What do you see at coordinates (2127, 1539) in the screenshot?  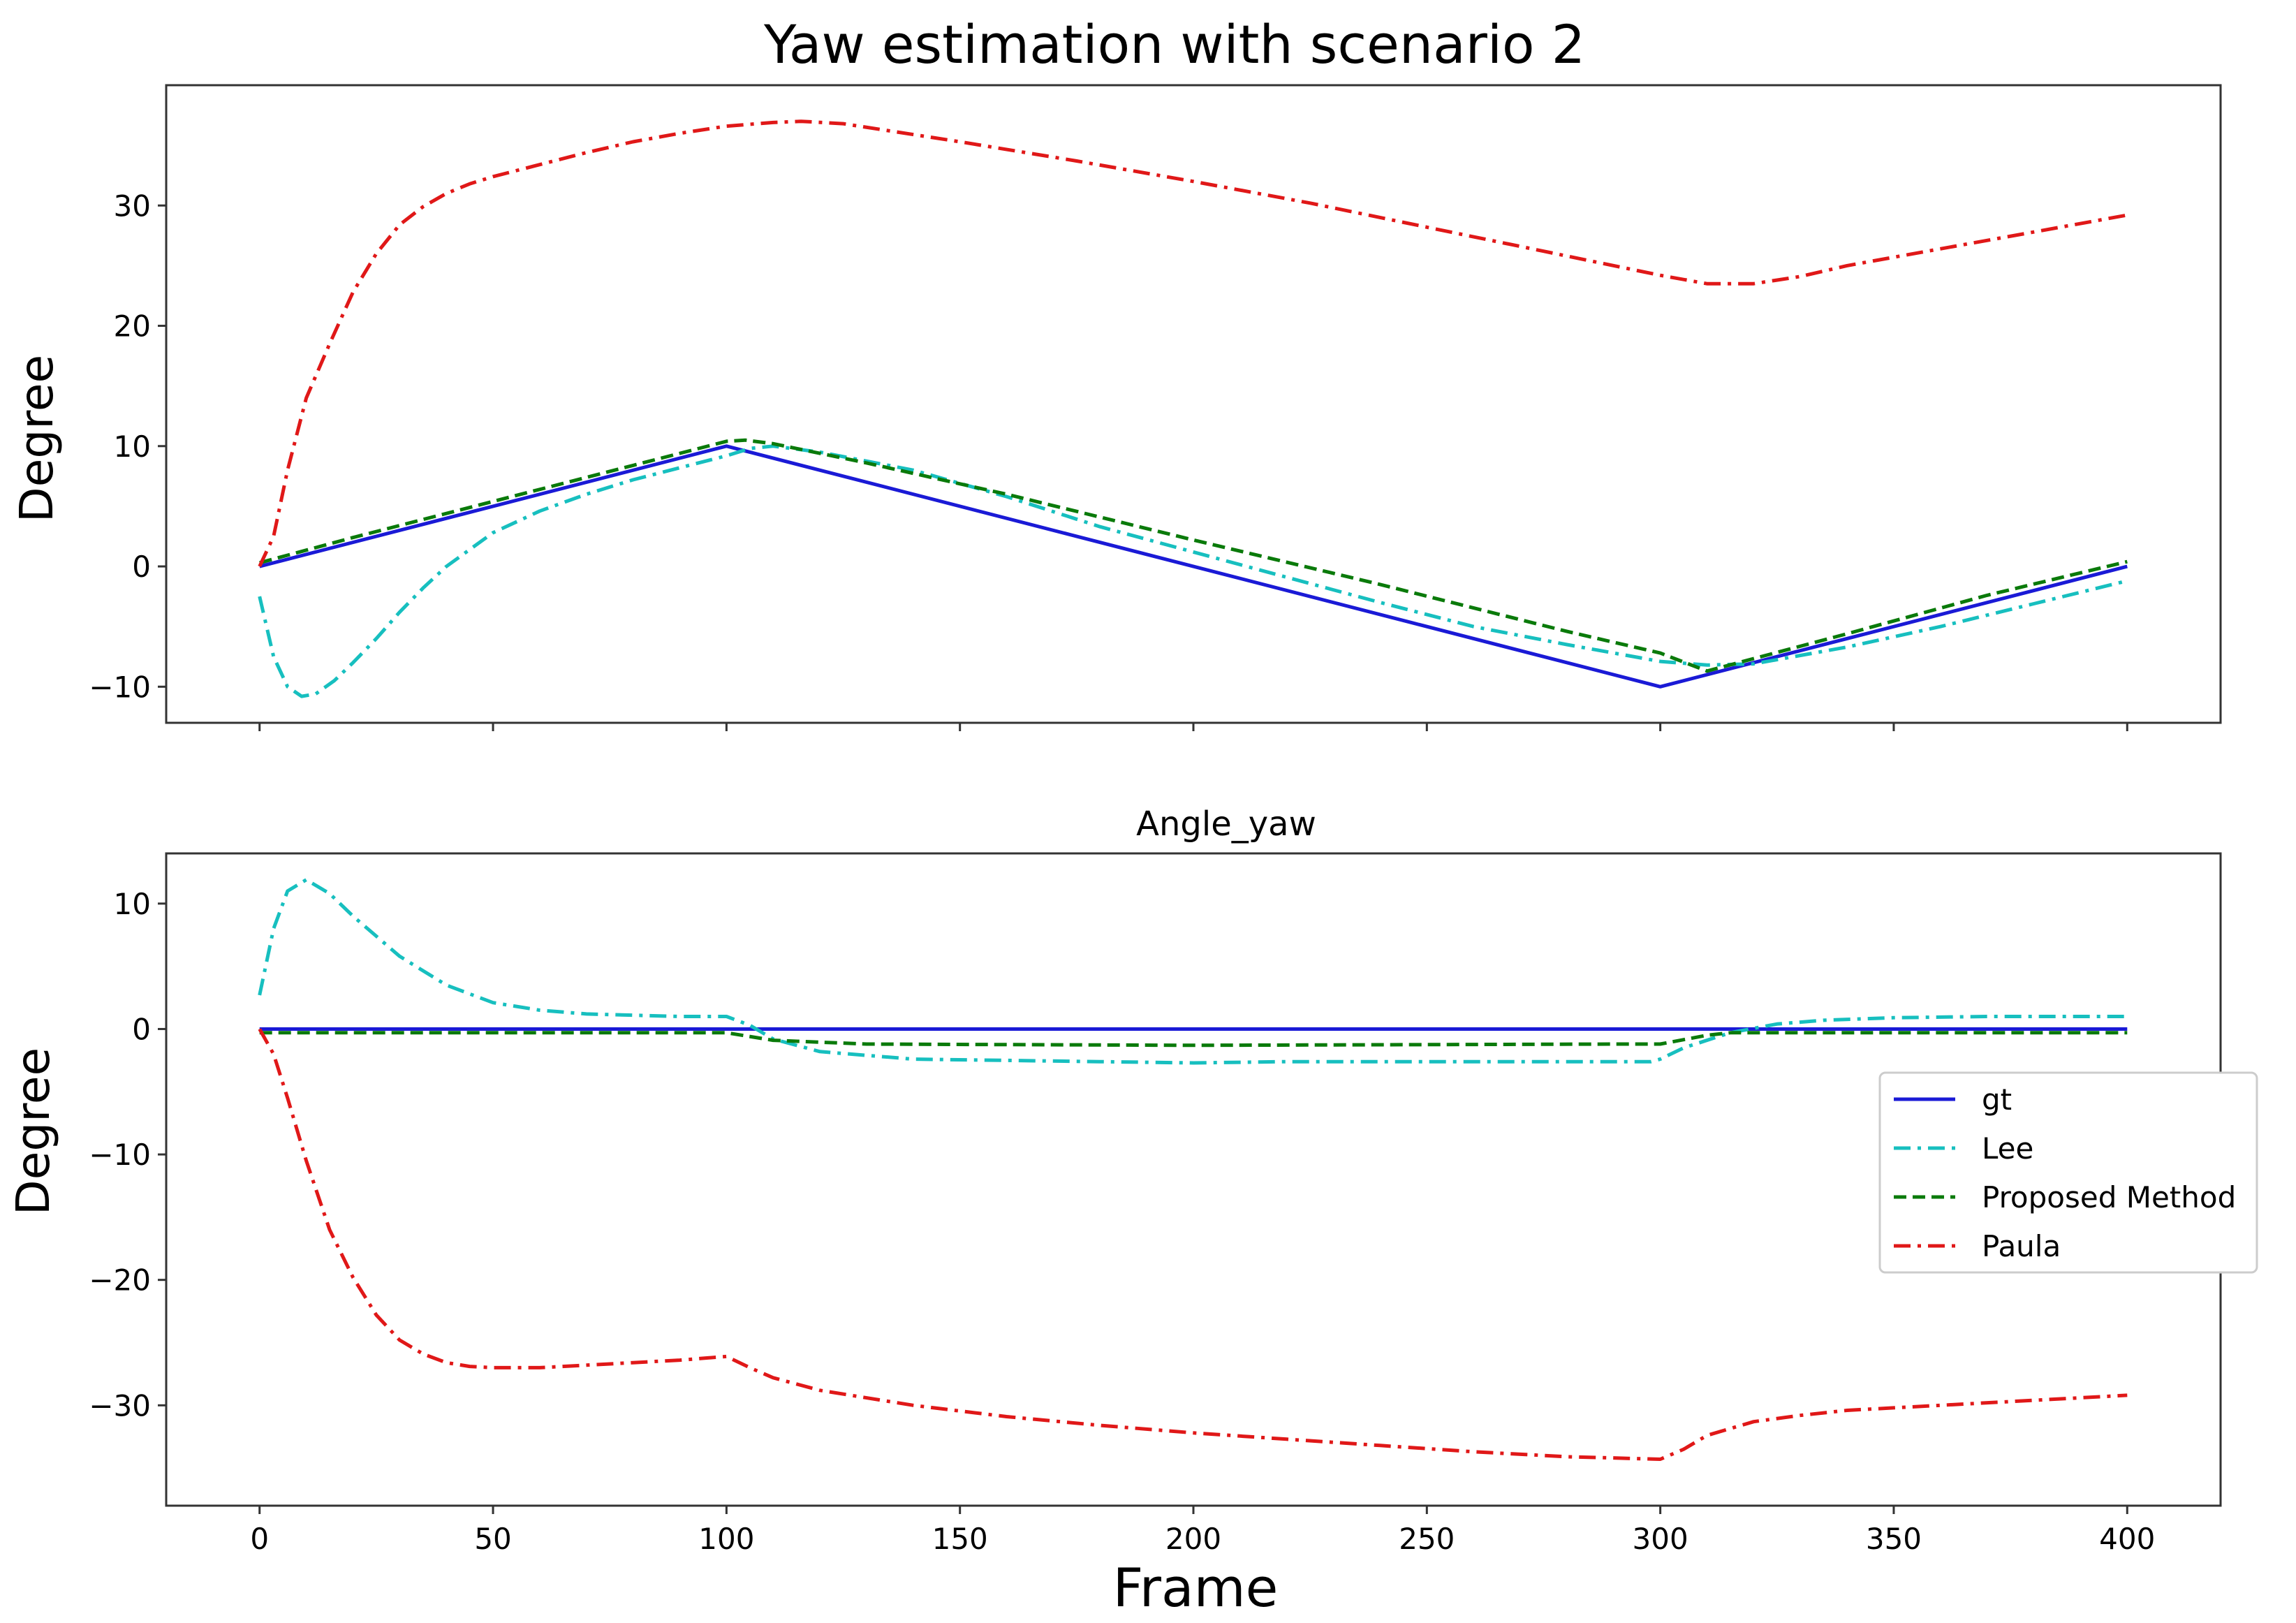 I see `bottom-x-tick-label: 400` at bounding box center [2127, 1539].